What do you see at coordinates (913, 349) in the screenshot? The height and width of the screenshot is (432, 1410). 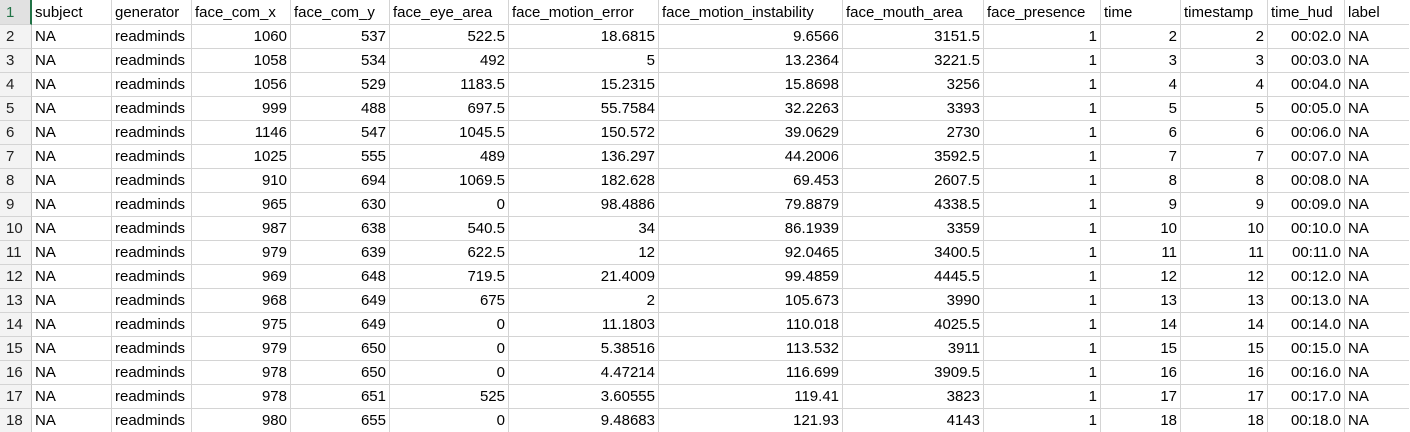 I see `table-cell: 3911` at bounding box center [913, 349].